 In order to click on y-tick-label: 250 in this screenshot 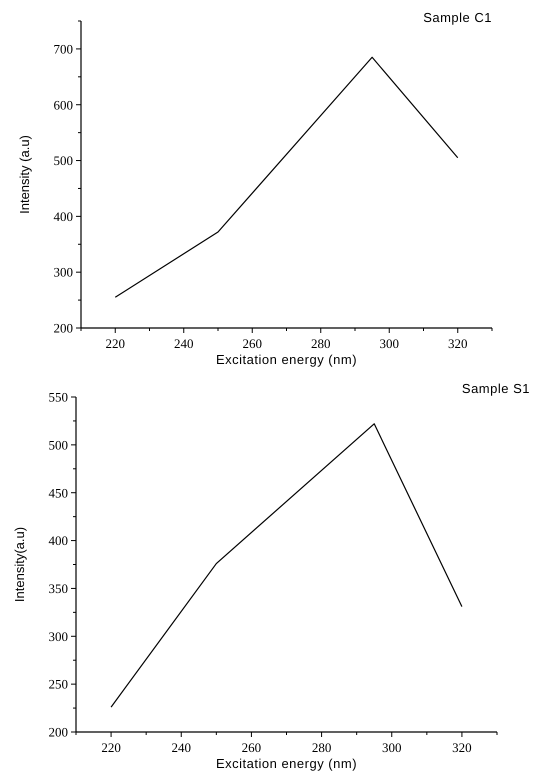, I will do `click(58, 684)`.